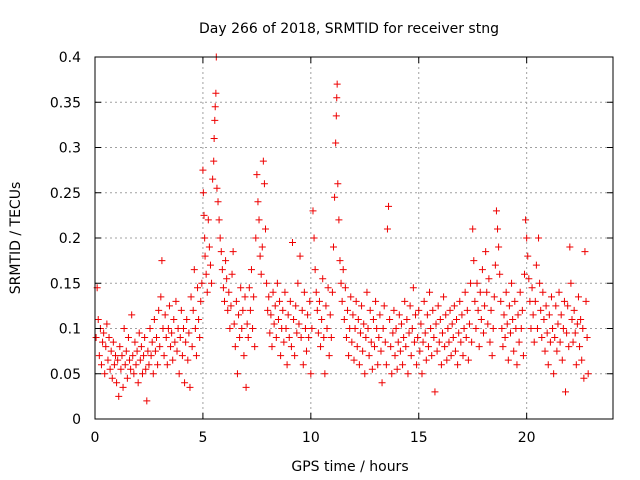 This screenshot has width=640, height=480. What do you see at coordinates (65, 284) in the screenshot?
I see `y-tick-label: 0.15` at bounding box center [65, 284].